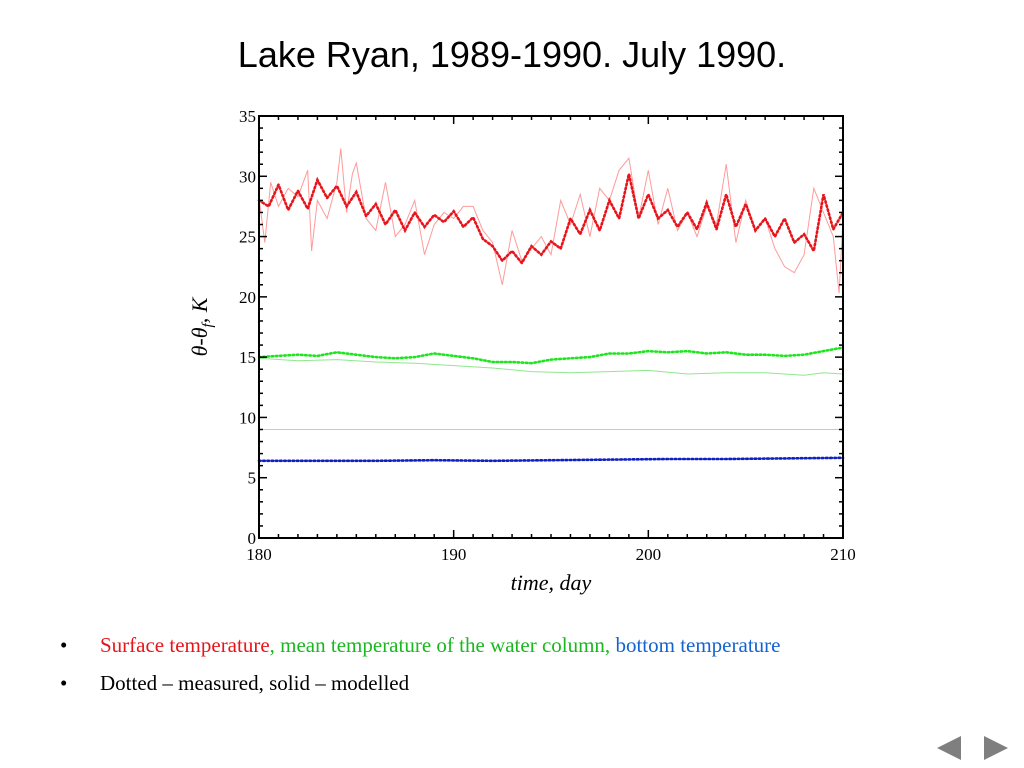 The height and width of the screenshot is (768, 1024). Describe the element at coordinates (199, 336) in the screenshot. I see `y-axis-title-minus-theta: -θ` at that location.